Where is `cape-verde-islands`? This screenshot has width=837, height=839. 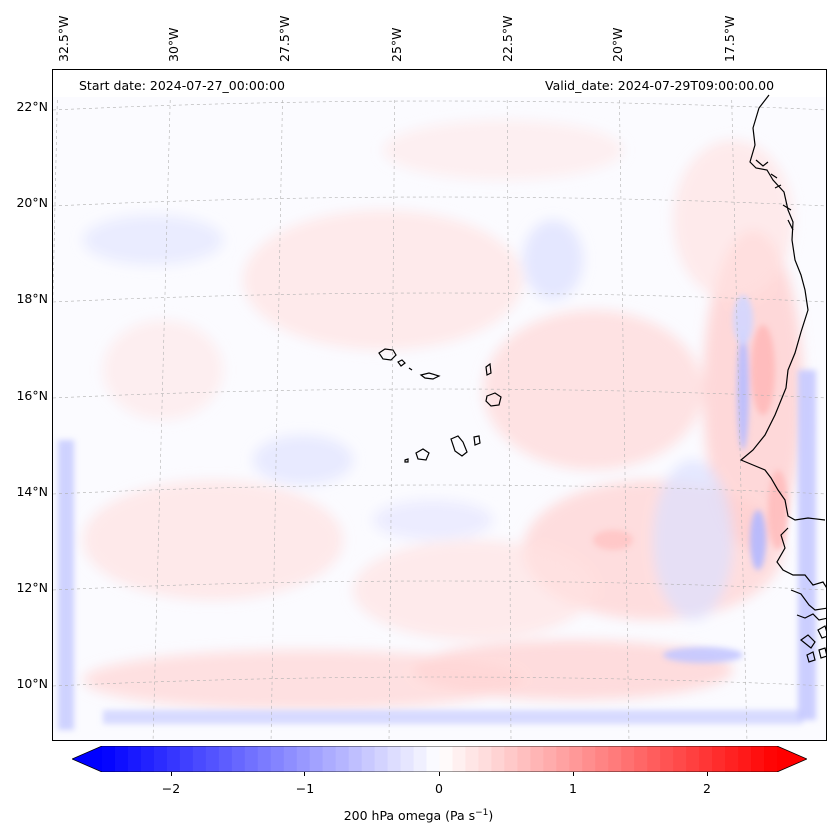
cape-verde-islands is located at coordinates (440, 405).